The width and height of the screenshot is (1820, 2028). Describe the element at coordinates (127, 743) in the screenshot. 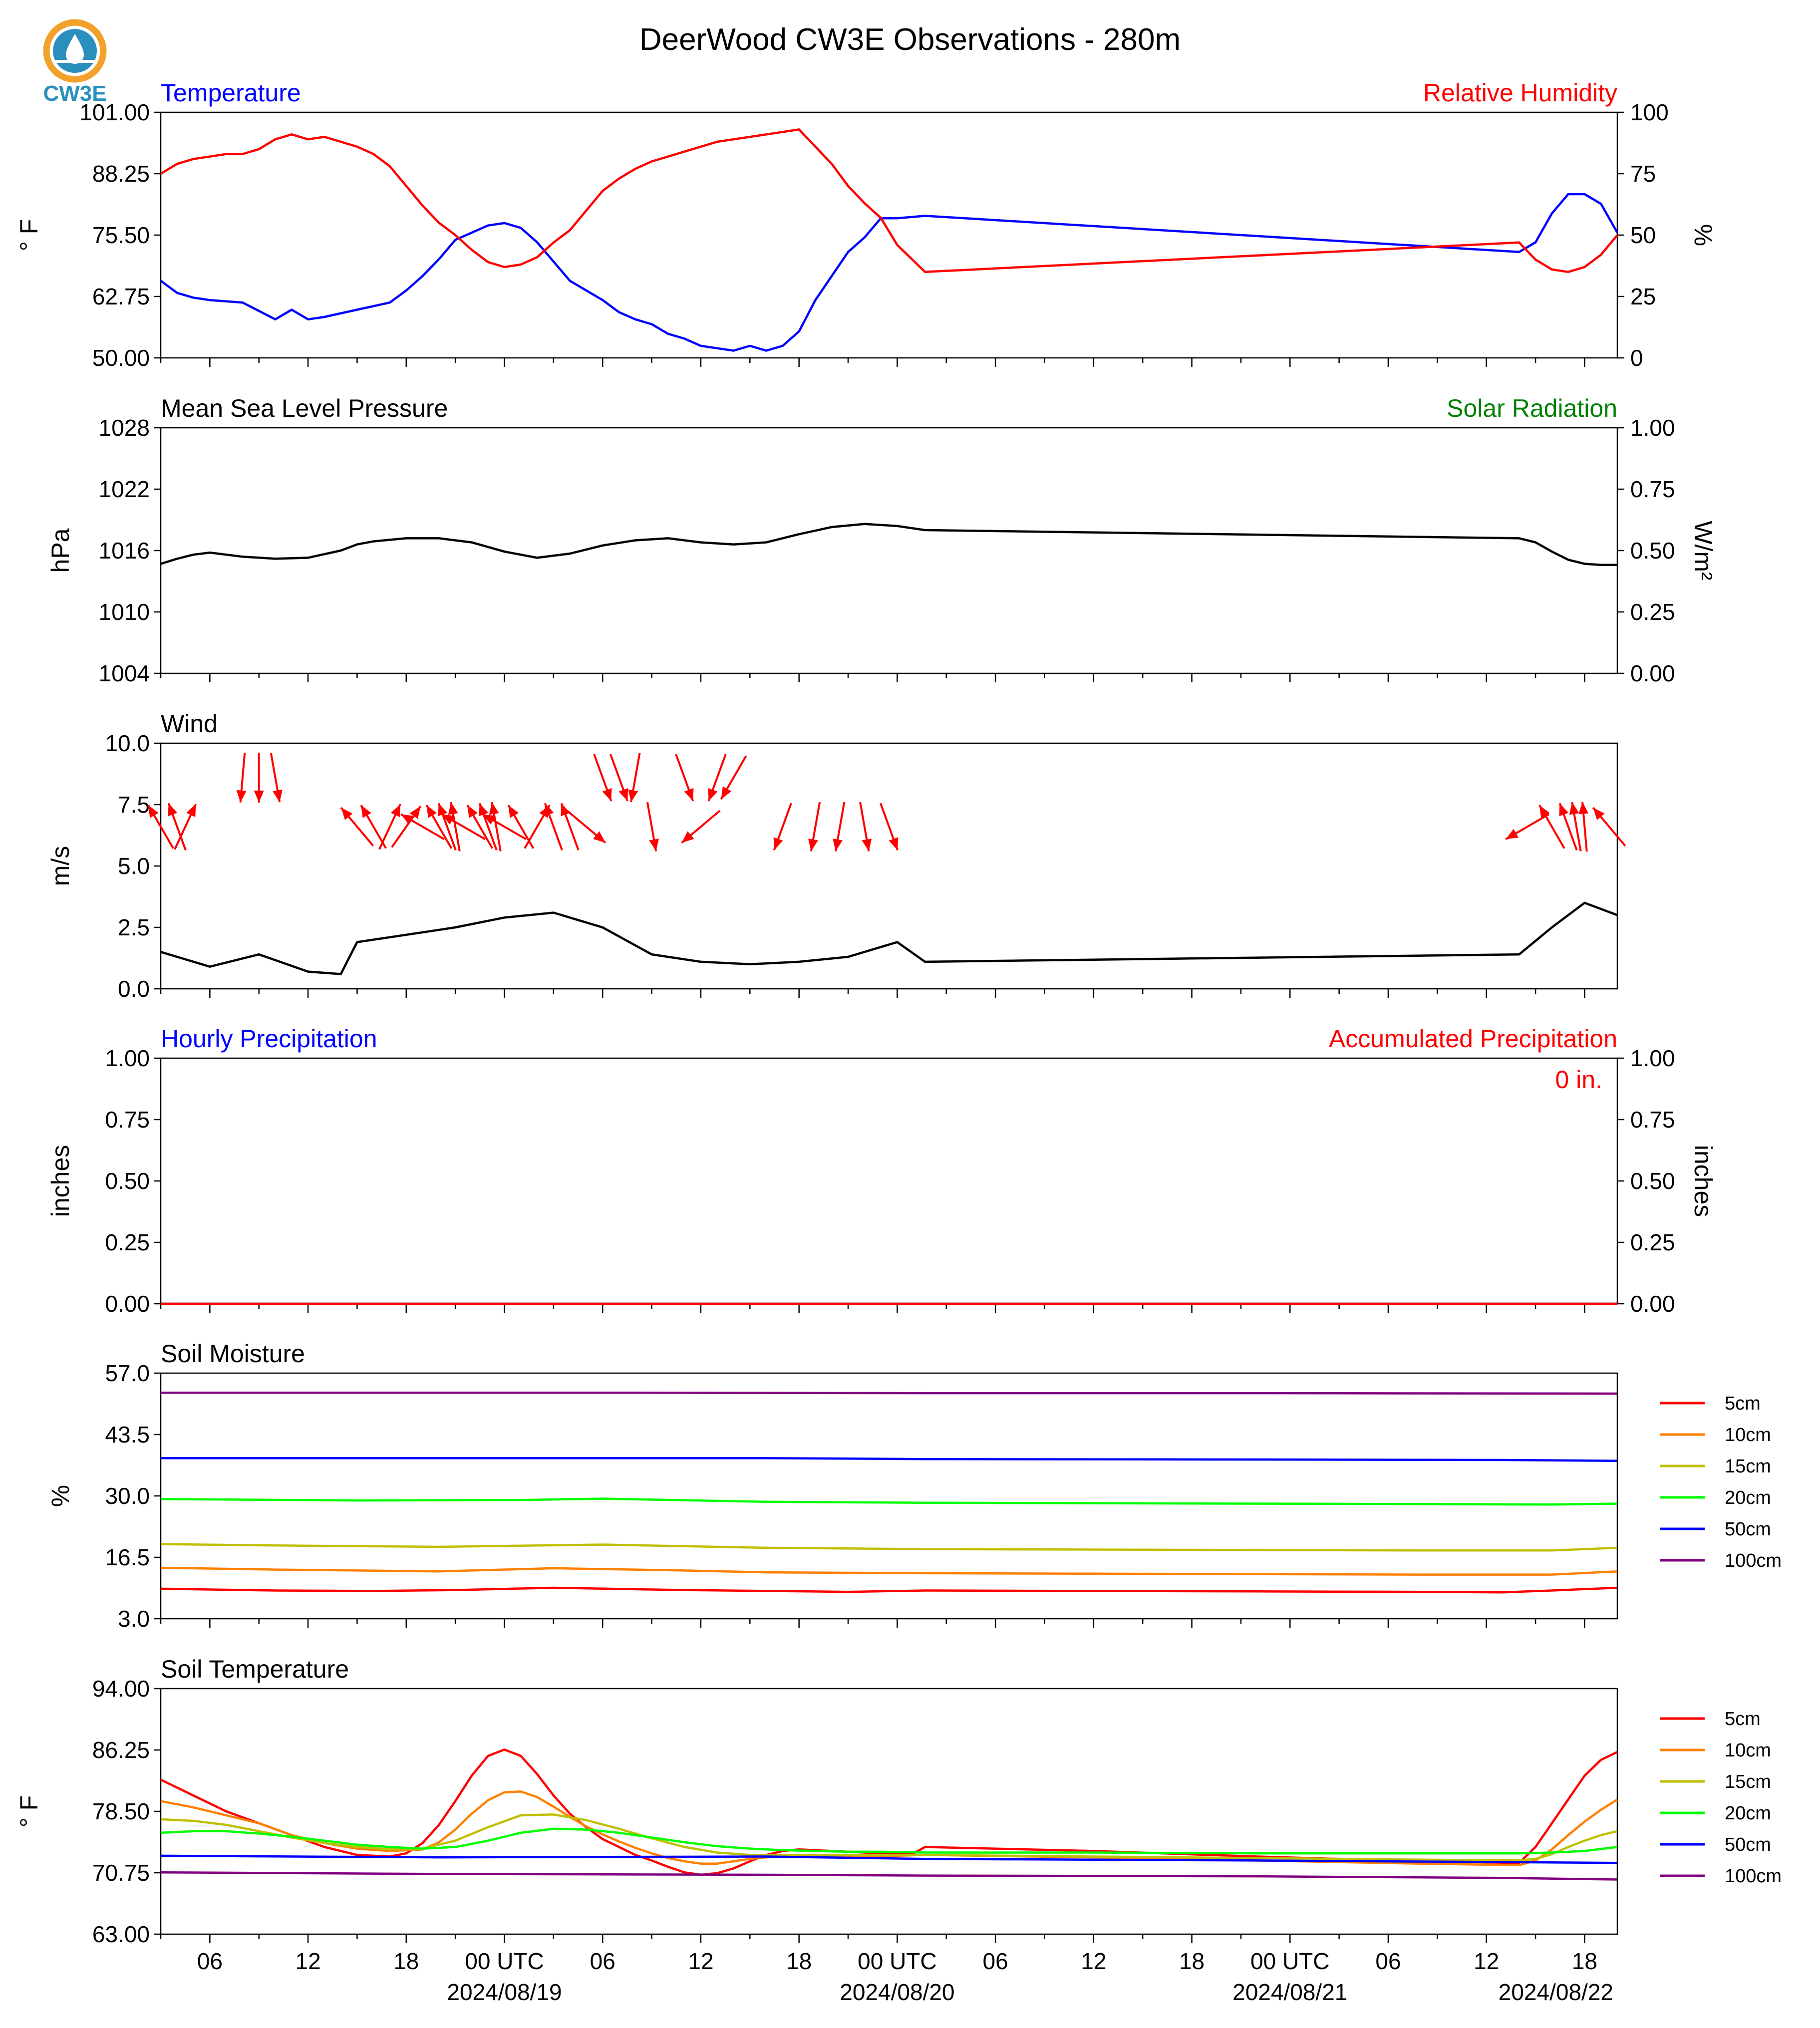

I see `y-tick-label: 10.0` at that location.